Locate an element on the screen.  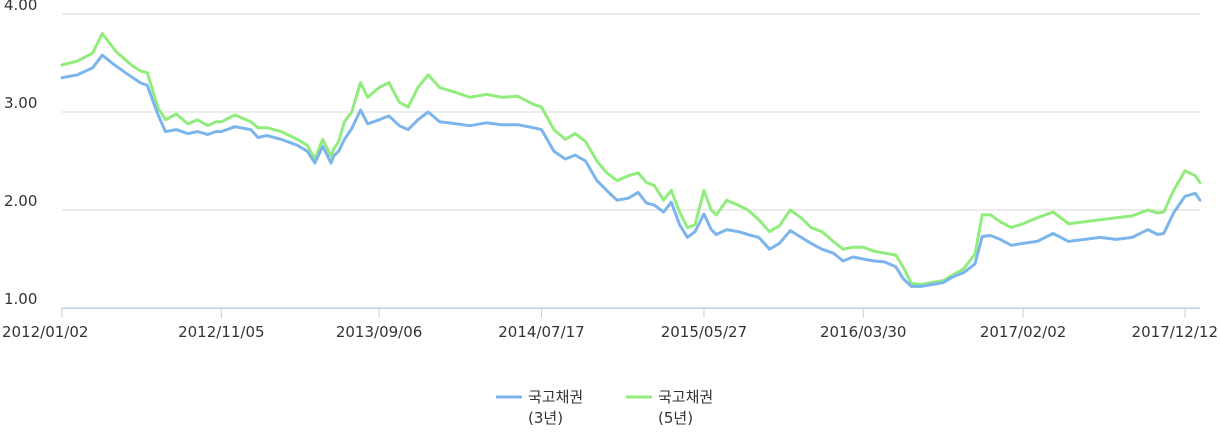
x-tick-label: 2014/07/17 is located at coordinates (541, 332).